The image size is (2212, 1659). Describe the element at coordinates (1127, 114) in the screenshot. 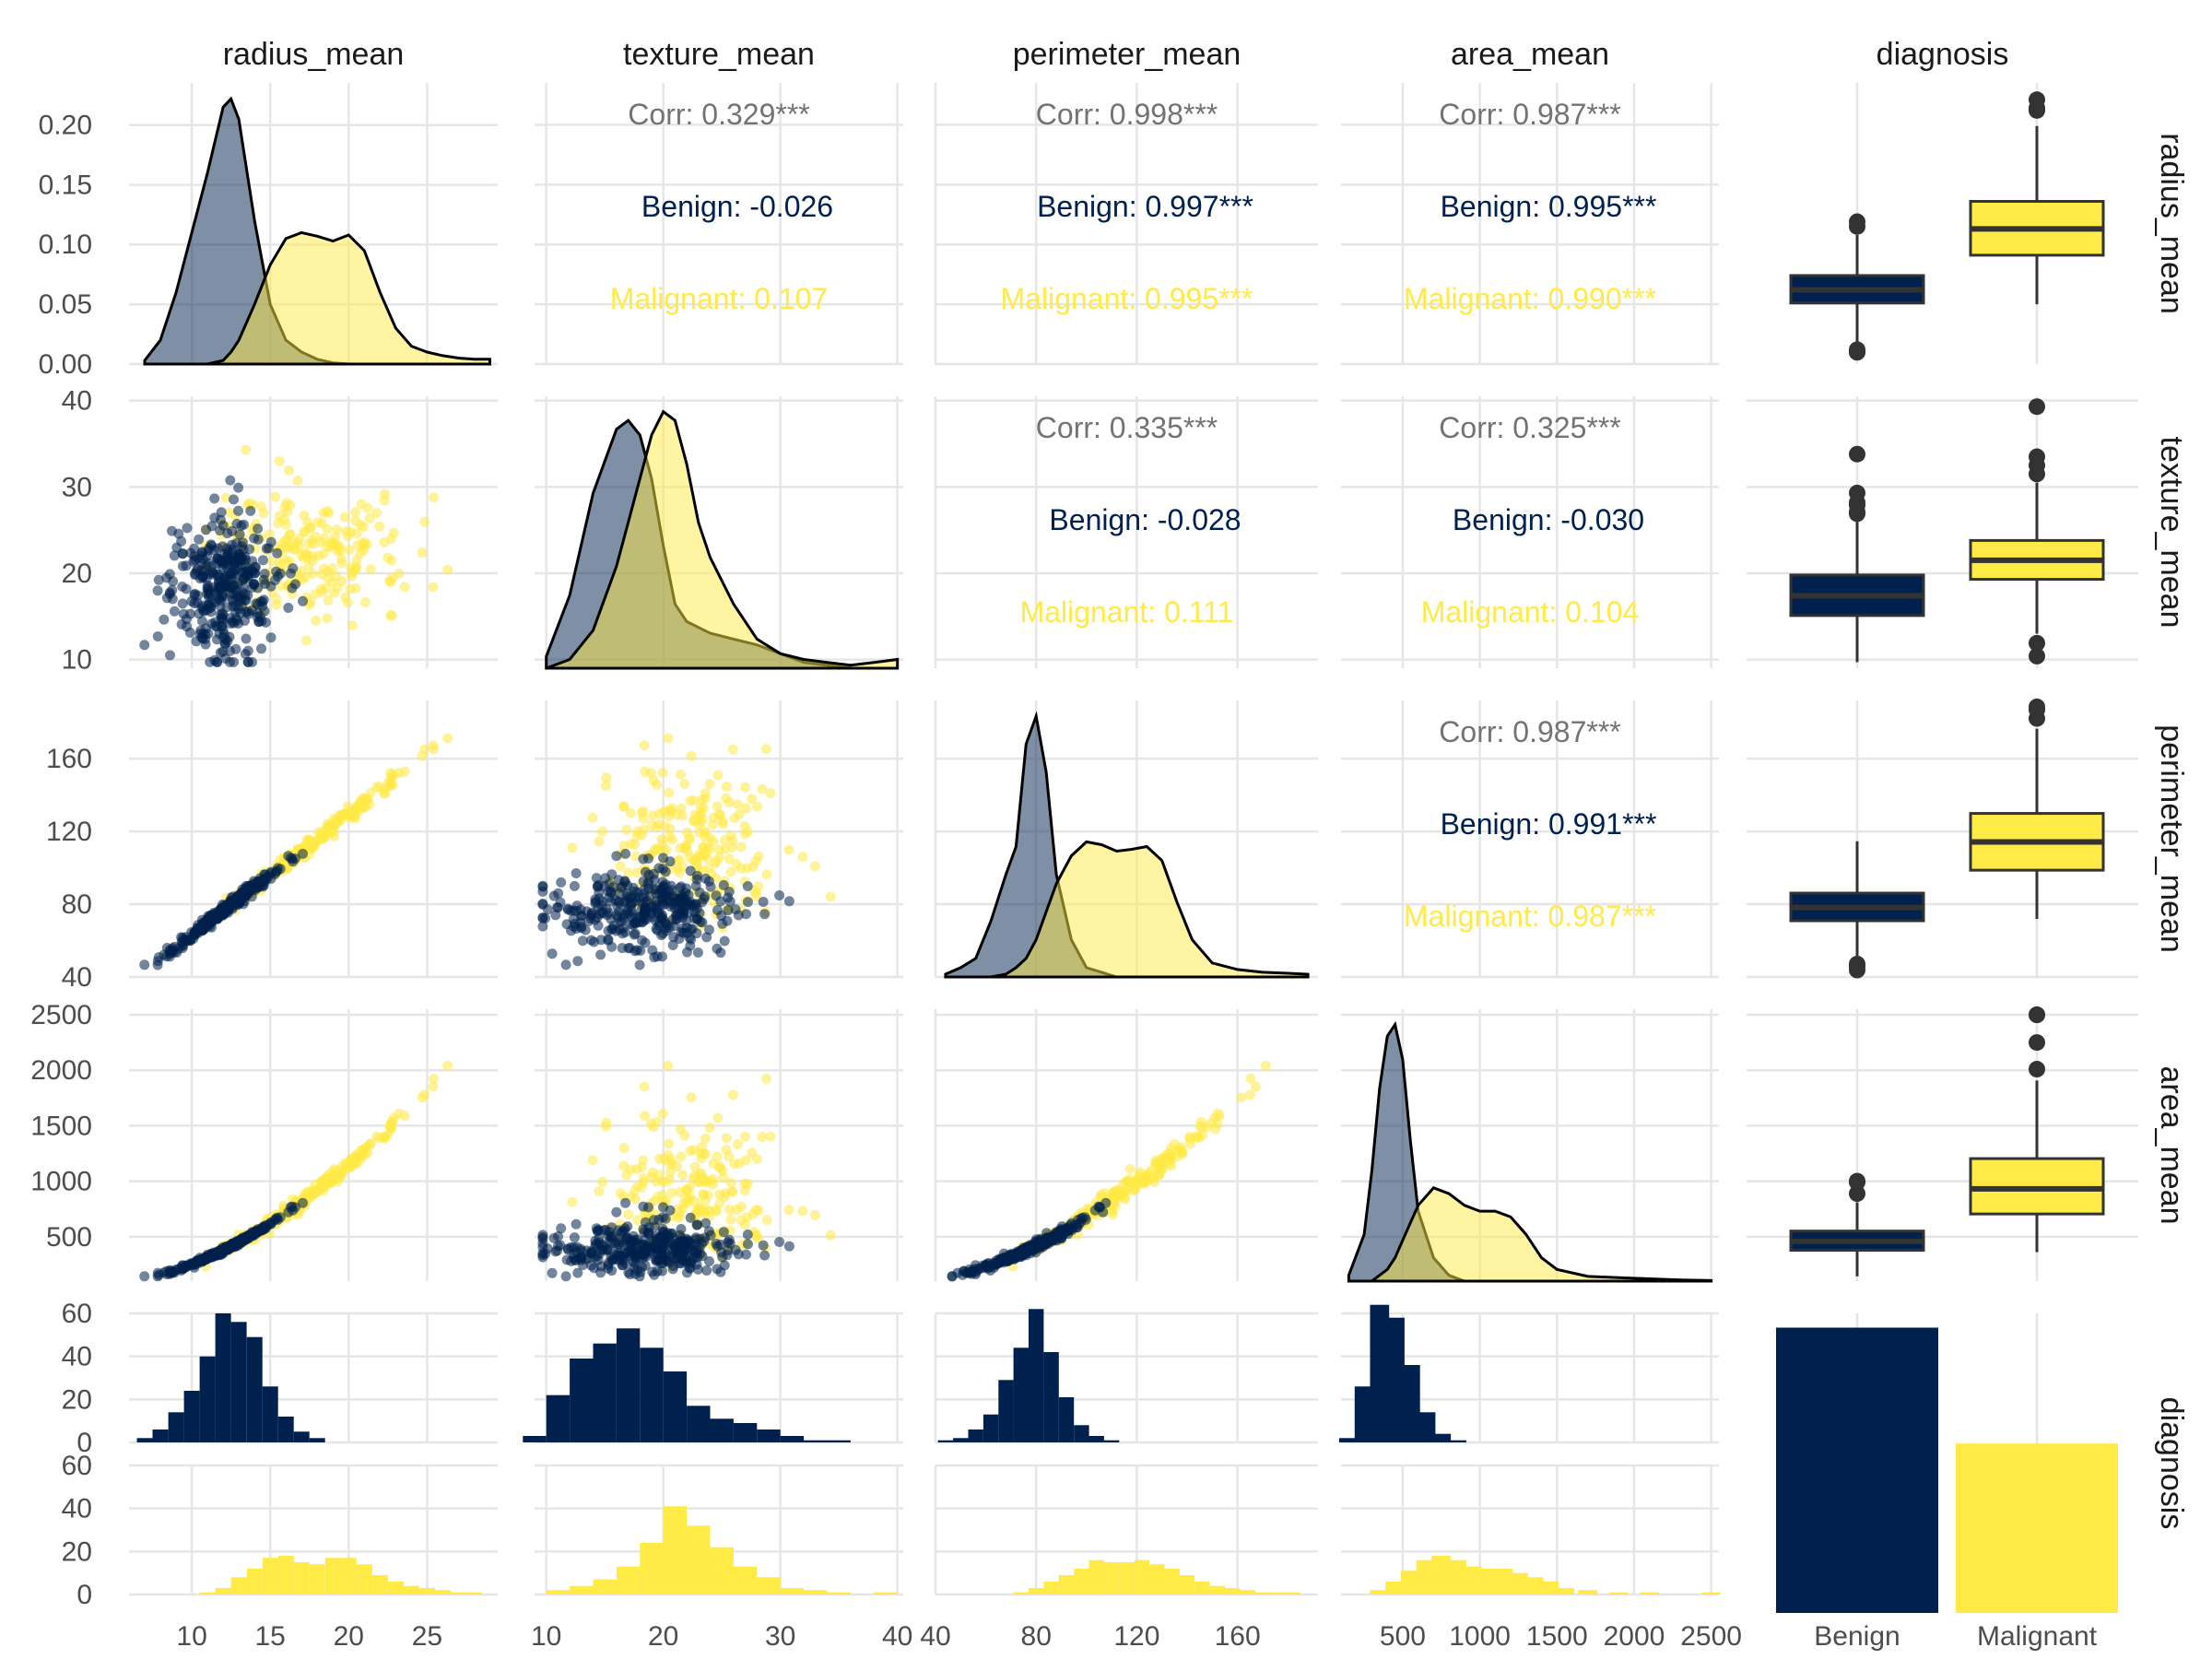

I see `corr-total-label: Corr: 0.998***` at that location.